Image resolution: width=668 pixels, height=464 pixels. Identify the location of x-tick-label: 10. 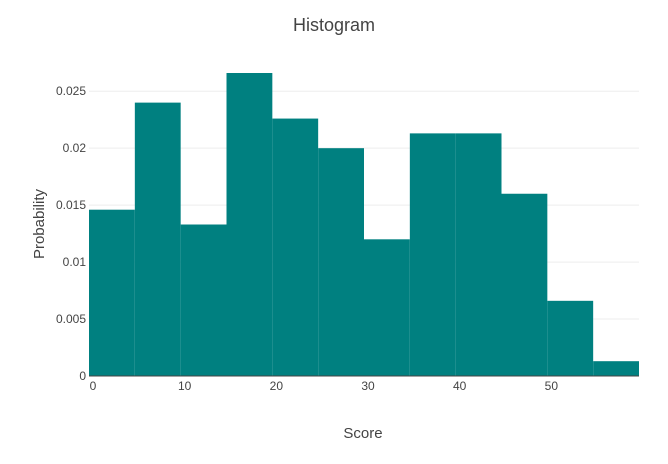
(185, 386).